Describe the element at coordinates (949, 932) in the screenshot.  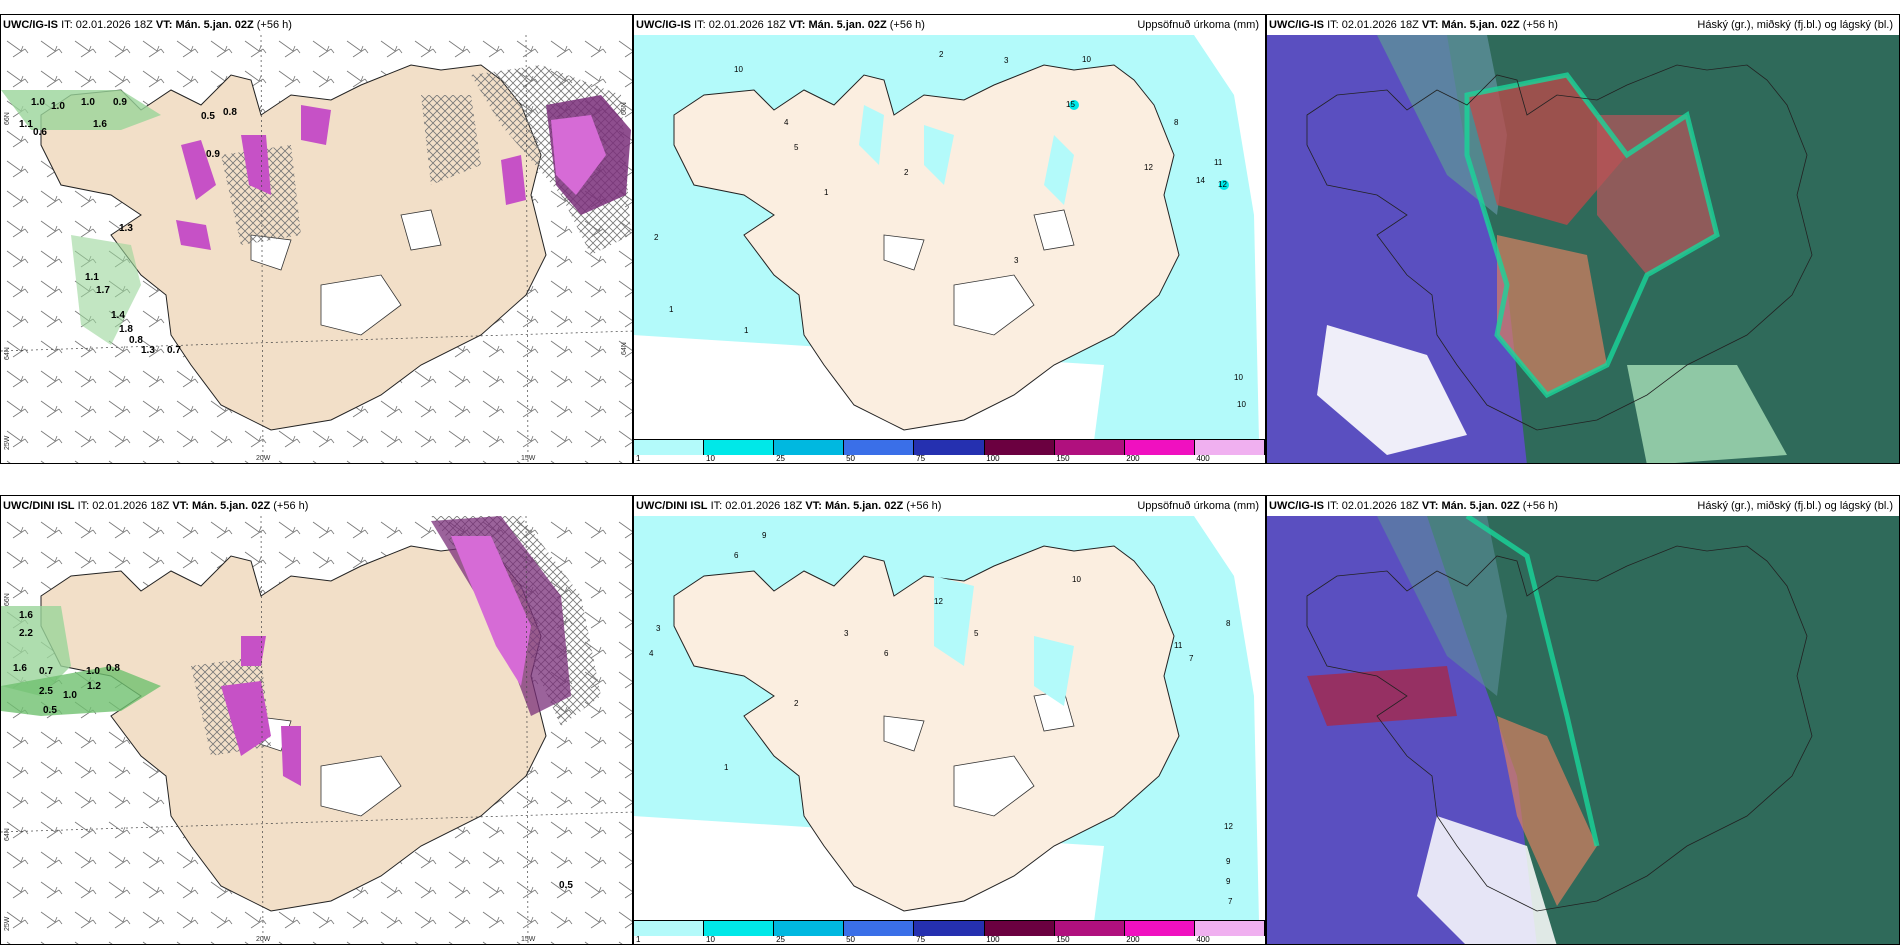
I see `precip-legend: 1 10 25 50 75 100 150 200 400` at that location.